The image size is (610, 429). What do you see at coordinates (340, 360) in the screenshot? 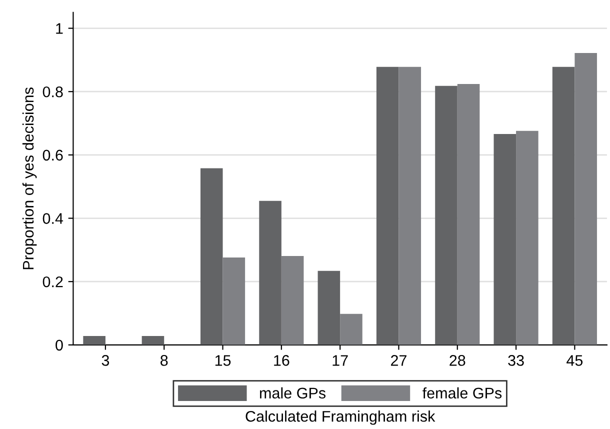
I see `x-tick-label: 17` at bounding box center [340, 360].